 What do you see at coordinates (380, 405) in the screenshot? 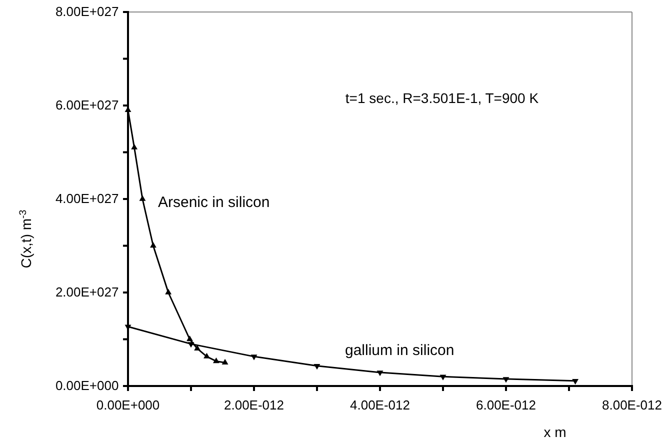
I see `x-tick-label: 4.00E-012` at bounding box center [380, 405].